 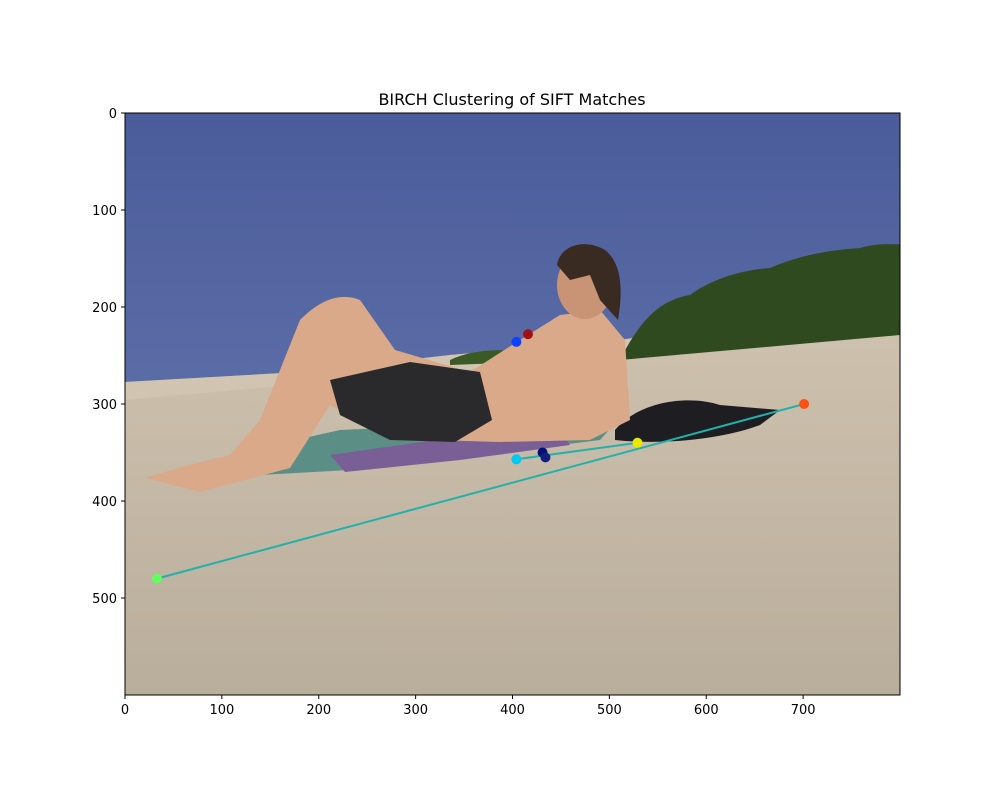 What do you see at coordinates (468, 706) in the screenshot?
I see `x-axis: 0 100 200 300 400 500 600 700` at bounding box center [468, 706].